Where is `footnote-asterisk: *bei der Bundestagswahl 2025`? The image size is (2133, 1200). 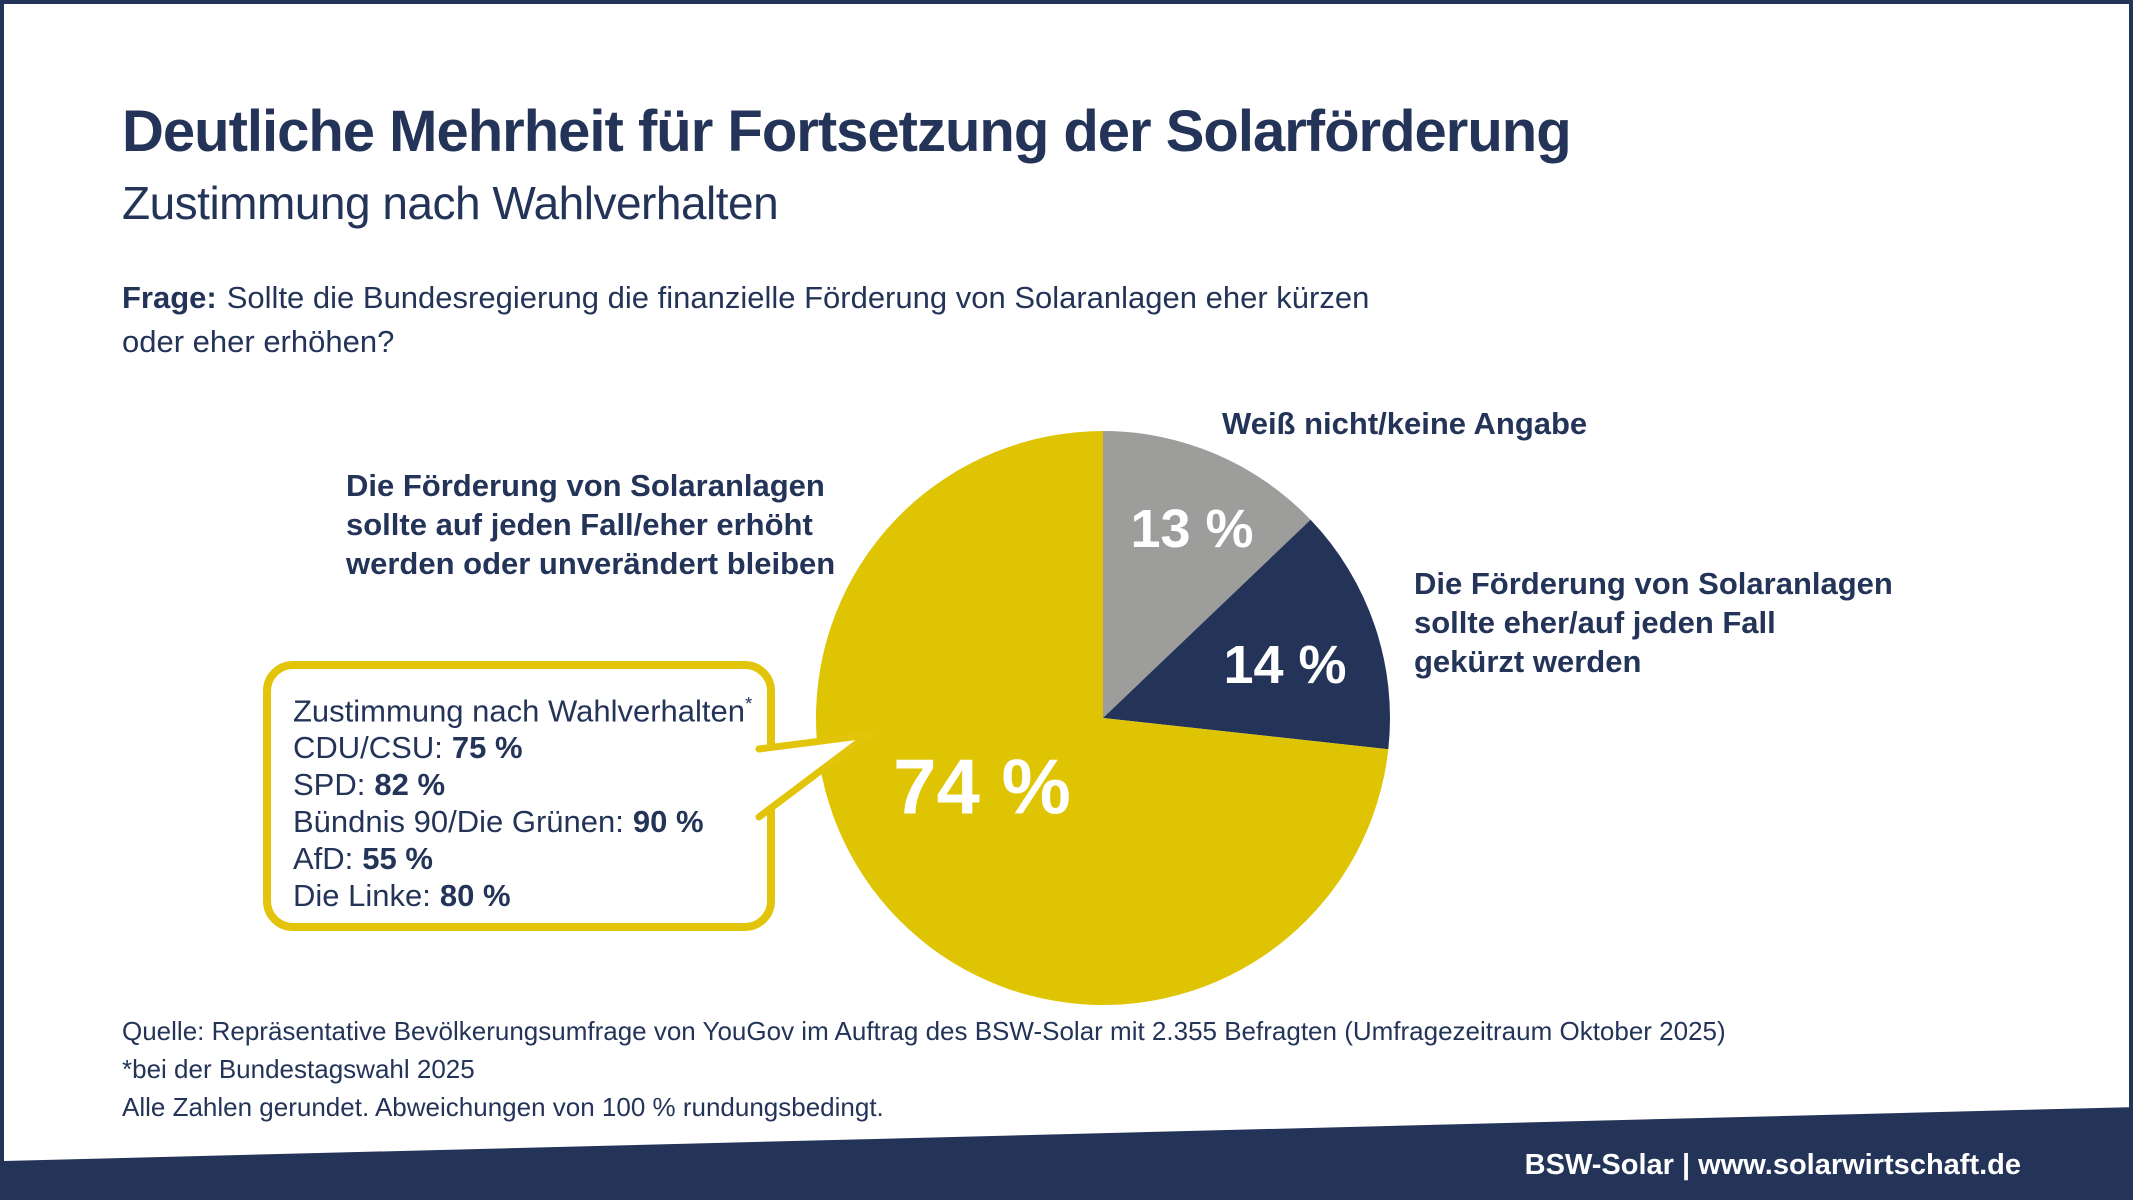 footnote-asterisk: *bei der Bundestagswahl 2025 is located at coordinates (298, 1069).